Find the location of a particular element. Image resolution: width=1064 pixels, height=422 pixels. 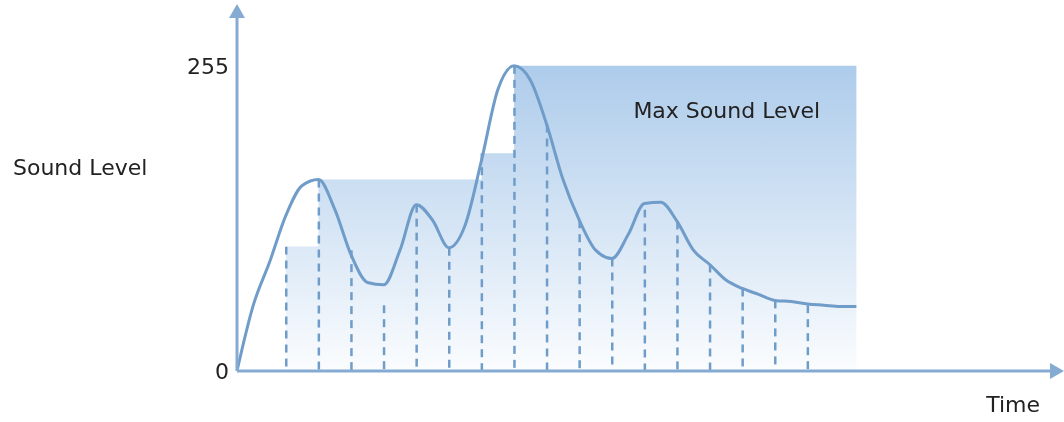

x-axis-title: Time is located at coordinates (1013, 404).